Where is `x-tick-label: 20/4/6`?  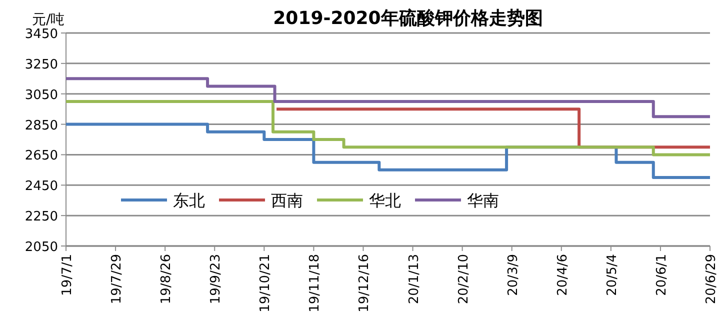
x-tick-label: 20/4/6 is located at coordinates (562, 275).